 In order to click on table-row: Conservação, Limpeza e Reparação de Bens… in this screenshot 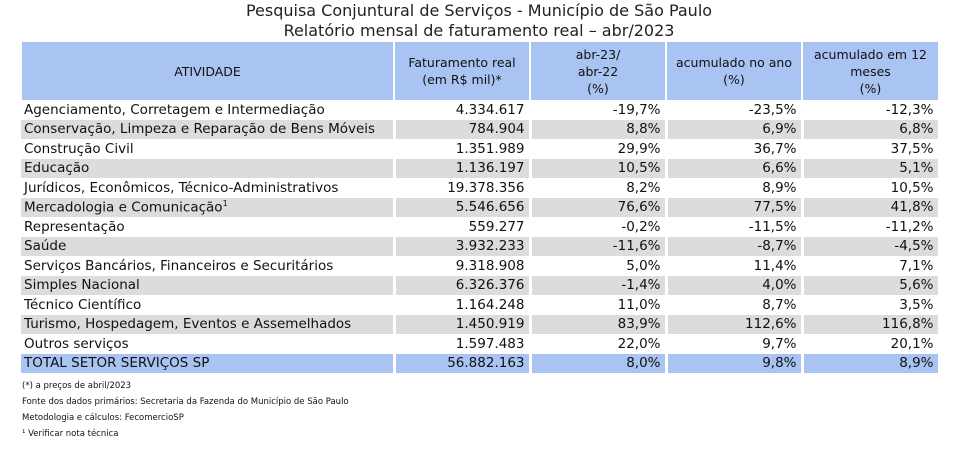, I will do `click(481, 129)`.